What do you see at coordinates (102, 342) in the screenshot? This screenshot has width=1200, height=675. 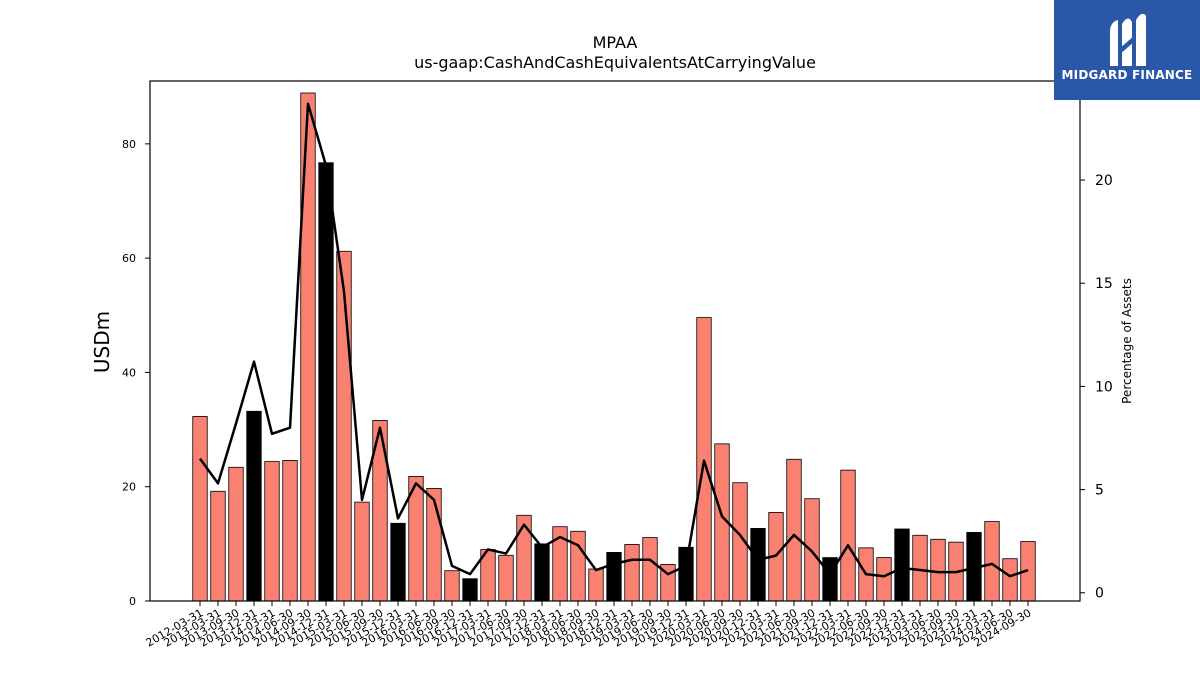 I see `y-axis-label: USDm` at bounding box center [102, 342].